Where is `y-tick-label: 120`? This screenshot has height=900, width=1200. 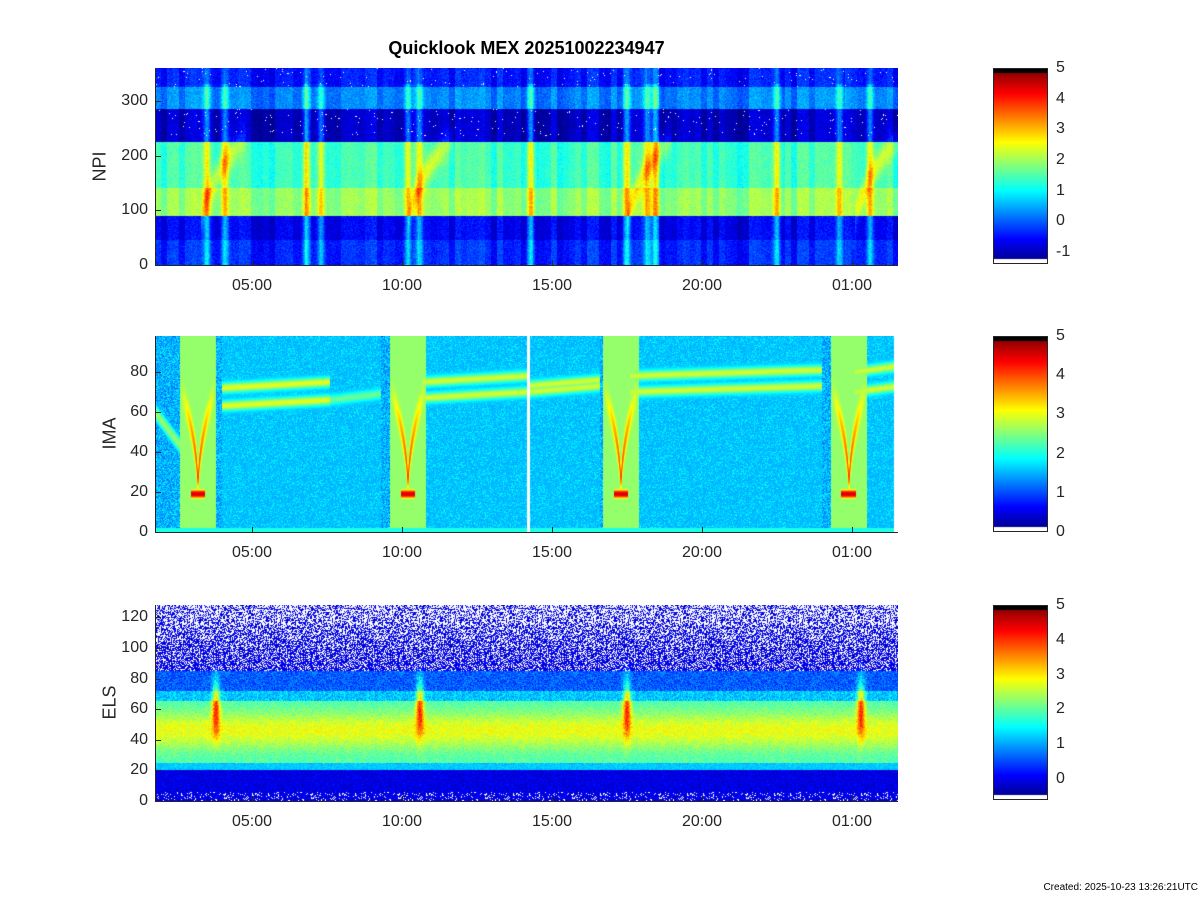
y-tick-label: 120 is located at coordinates (134, 617).